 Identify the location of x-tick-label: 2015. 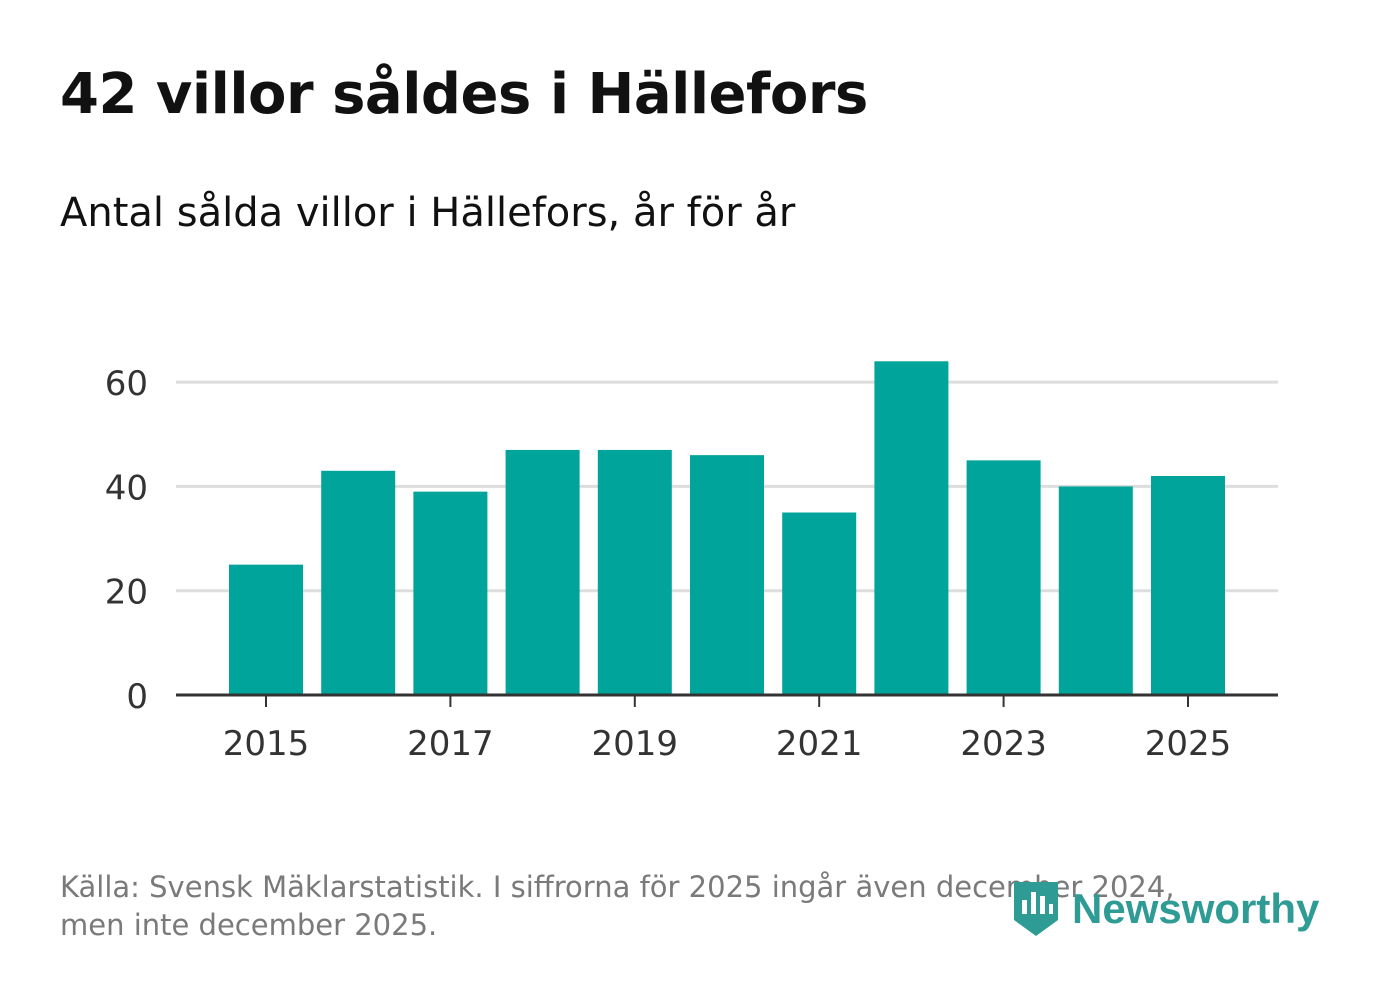
(266, 744).